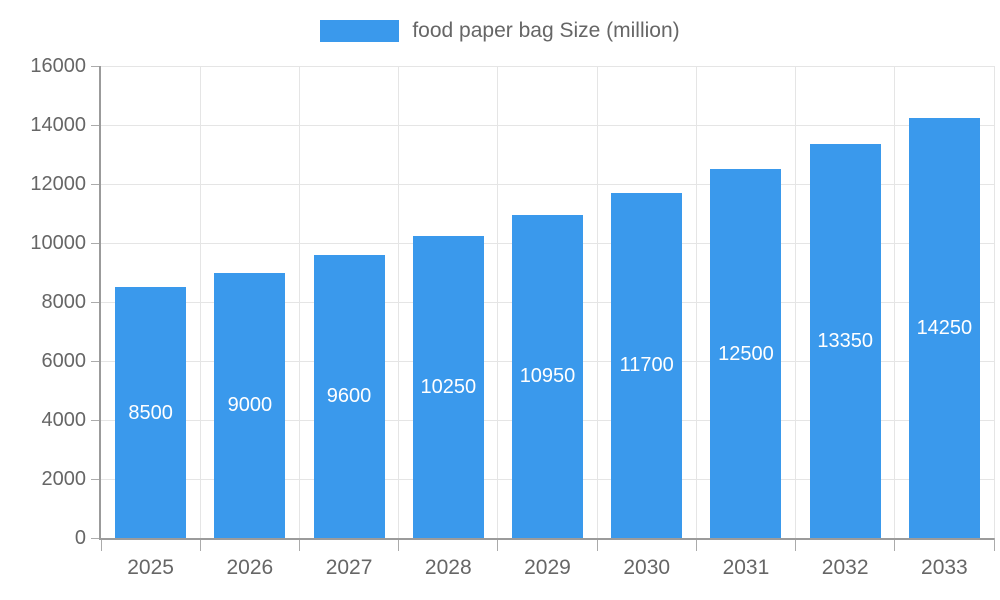 This screenshot has height=600, width=1000. What do you see at coordinates (150, 567) in the screenshot?
I see `x-axis-label: 2025` at bounding box center [150, 567].